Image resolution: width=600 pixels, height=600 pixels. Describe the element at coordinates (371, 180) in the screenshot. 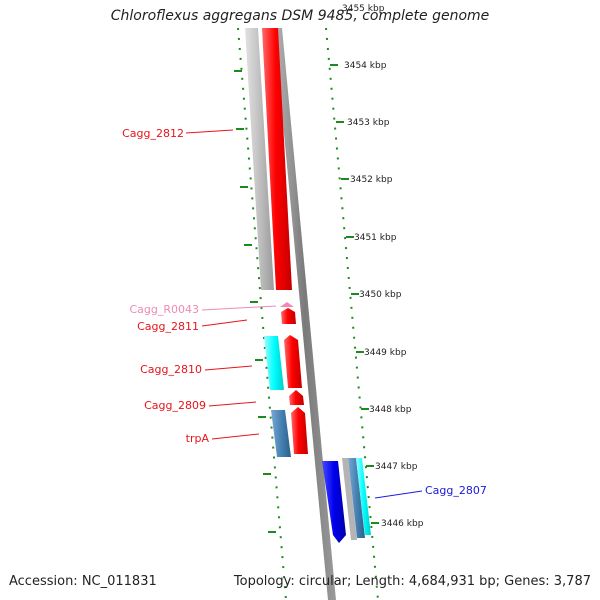

I see `kbp-label: 3452 kbp` at that location.